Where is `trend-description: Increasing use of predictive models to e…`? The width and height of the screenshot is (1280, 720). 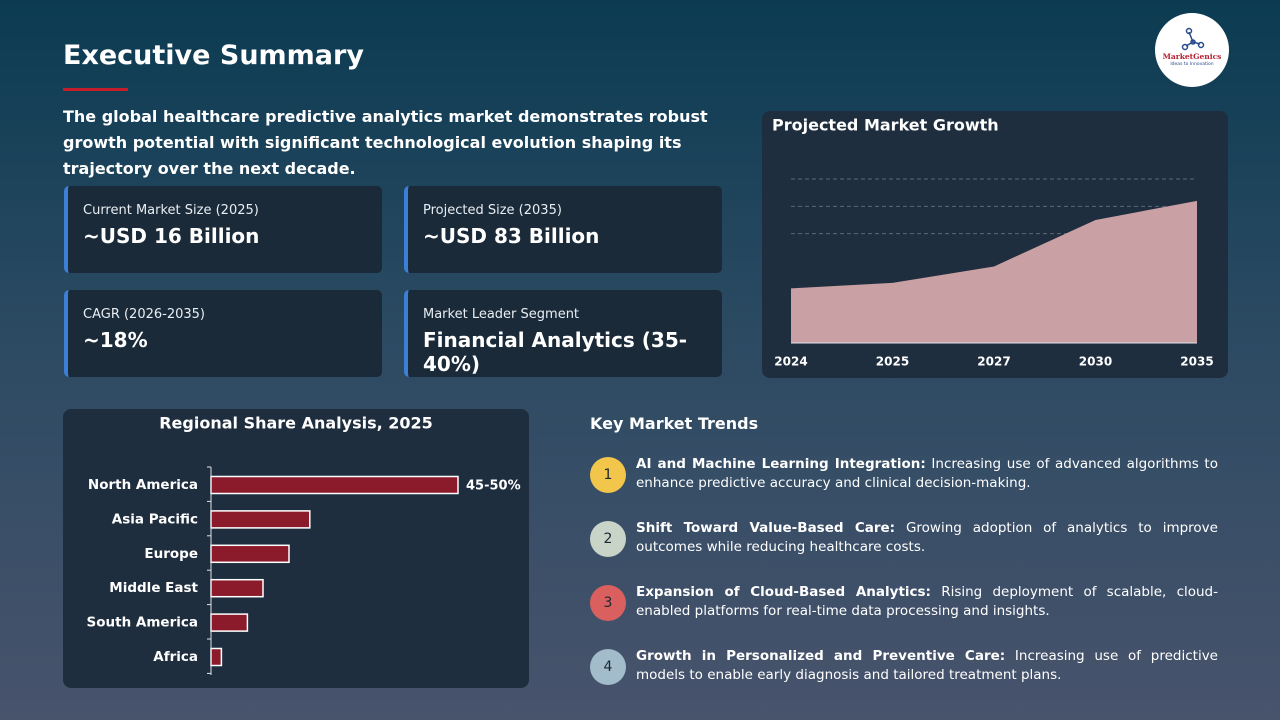
trend-description: Increasing use of predictive models to e… is located at coordinates (927, 665).